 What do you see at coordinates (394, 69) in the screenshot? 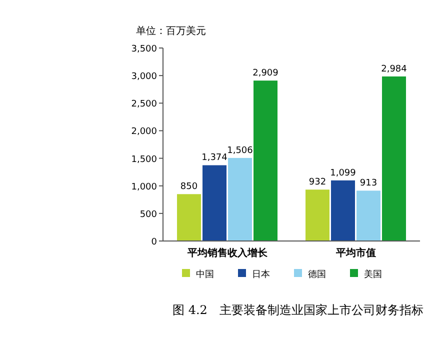
I see `data-label: 2,984` at bounding box center [394, 69].